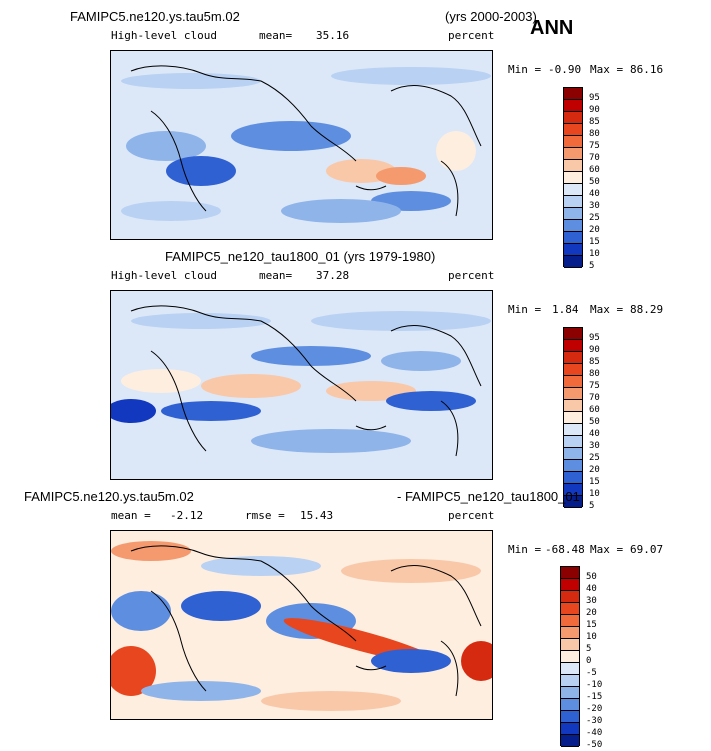 This screenshot has height=751, width=711. What do you see at coordinates (594, 685) in the screenshot?
I see `colorbar-label: -10` at bounding box center [594, 685].